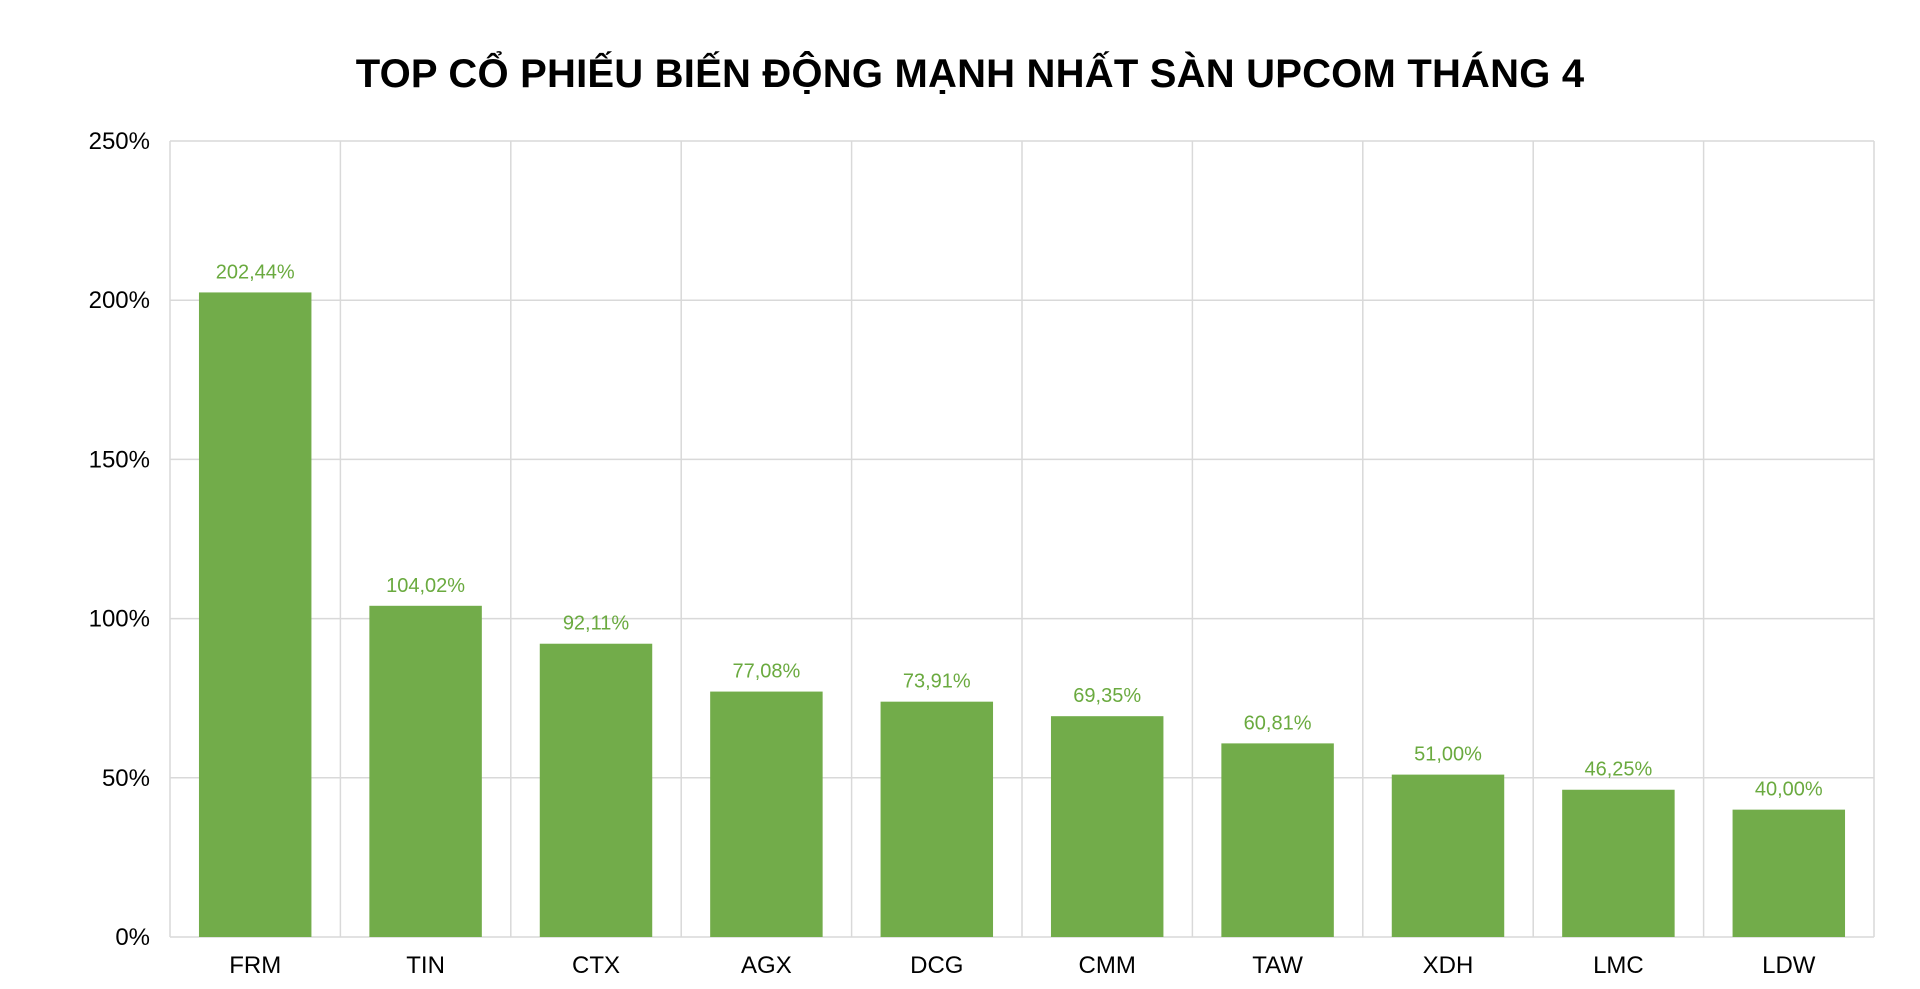 The width and height of the screenshot is (1920, 989). What do you see at coordinates (766, 965) in the screenshot?
I see `x-tick-label: AGX` at bounding box center [766, 965].